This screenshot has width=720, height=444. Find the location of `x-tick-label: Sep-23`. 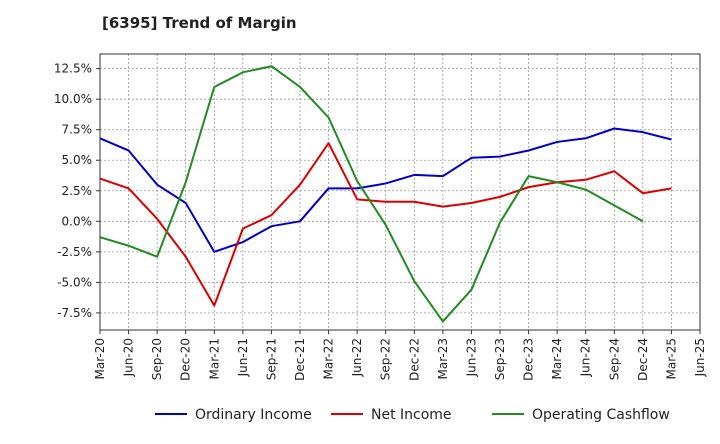

x-tick-label: Sep-23 is located at coordinates (500, 359).